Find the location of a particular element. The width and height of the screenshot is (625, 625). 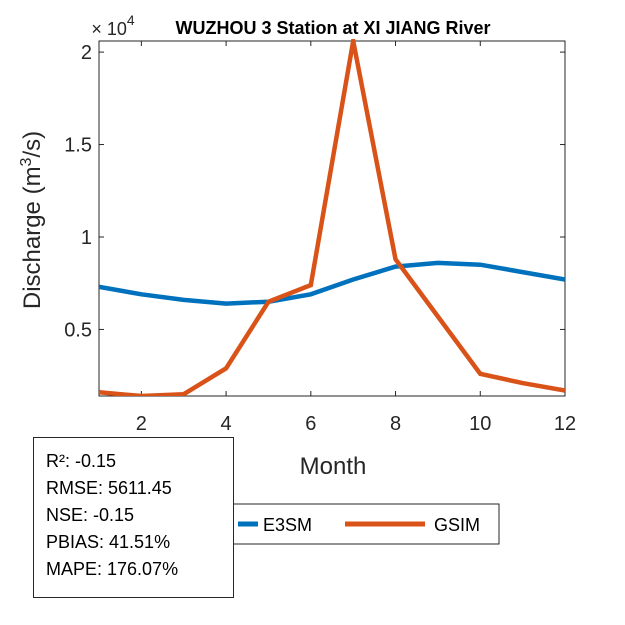

y-multiplier: × 10⁴ is located at coordinates (113, 25).